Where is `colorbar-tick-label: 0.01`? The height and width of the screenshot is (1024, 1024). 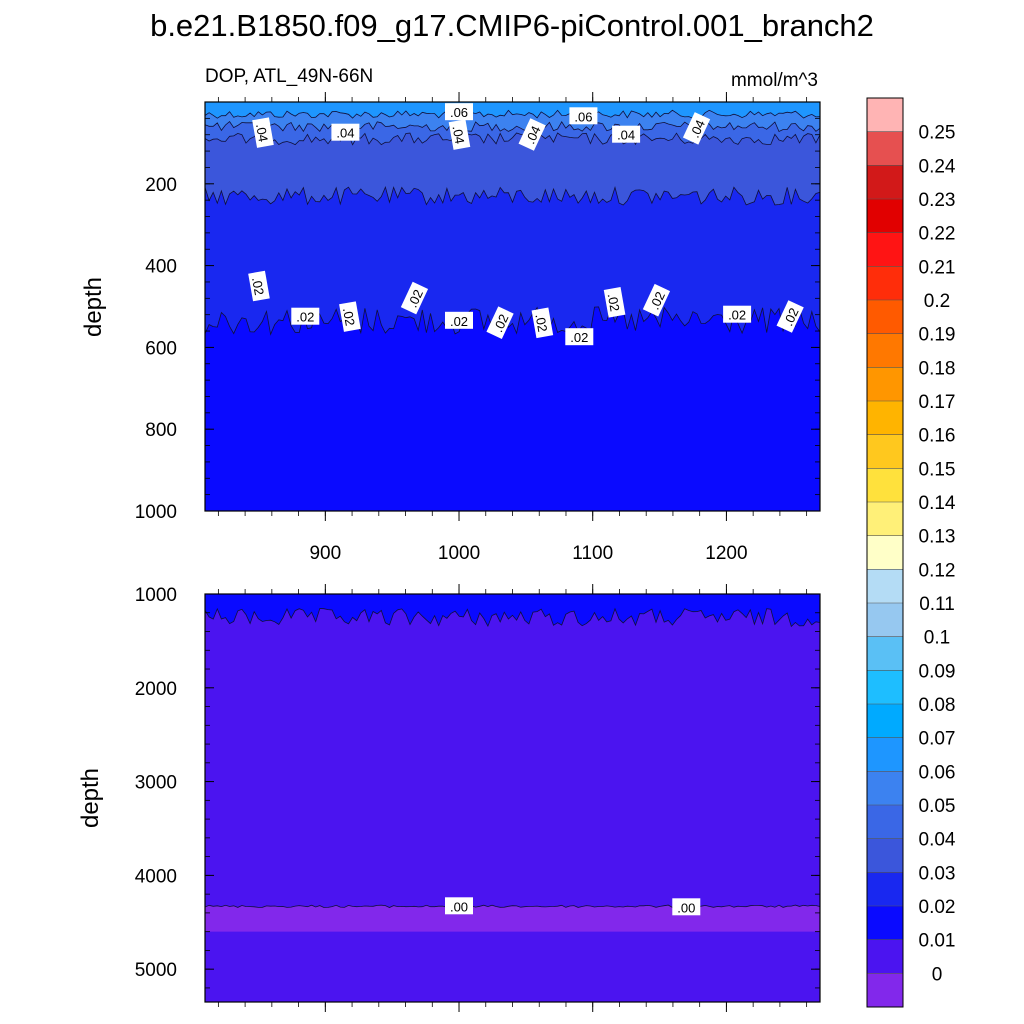
colorbar-tick-label: 0.01 is located at coordinates (937, 941).